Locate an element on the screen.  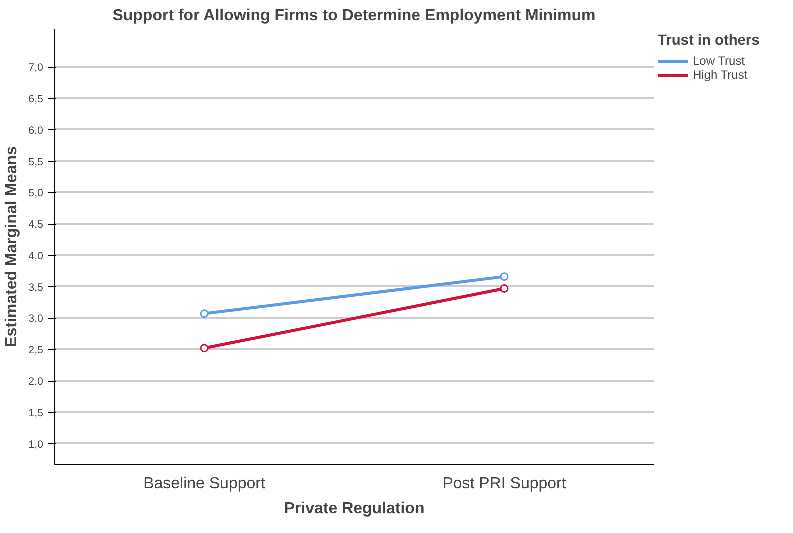
y-tick-label: 7,0 is located at coordinates (36, 68).